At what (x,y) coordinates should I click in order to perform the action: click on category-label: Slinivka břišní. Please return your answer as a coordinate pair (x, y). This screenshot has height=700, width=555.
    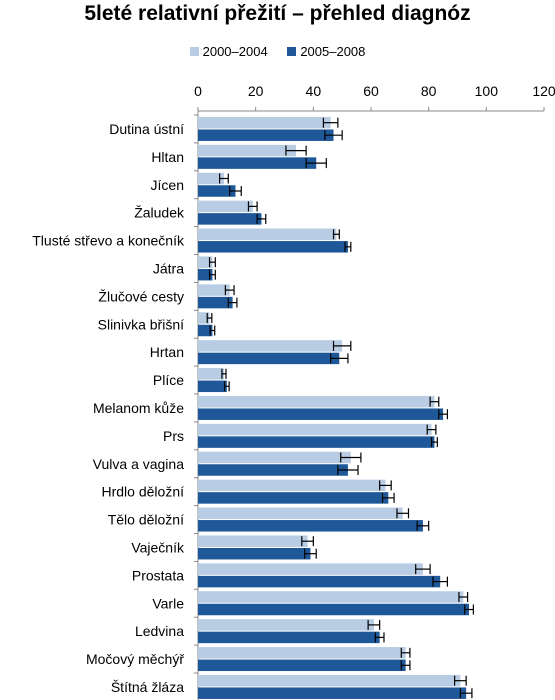
    Looking at the image, I should click on (141, 324).